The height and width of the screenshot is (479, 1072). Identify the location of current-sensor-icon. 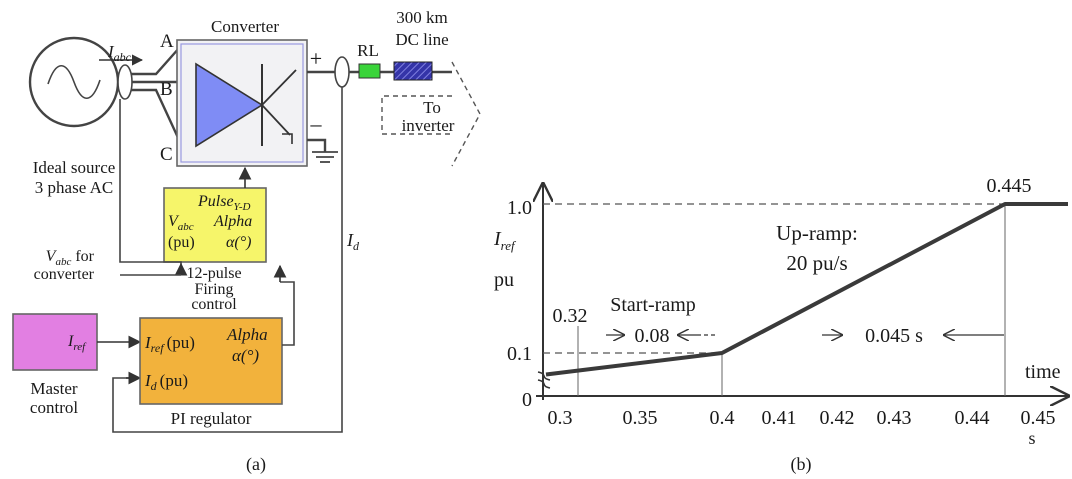
(125, 82).